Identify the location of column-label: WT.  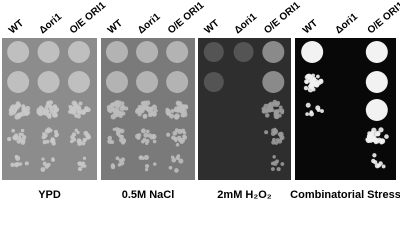
(16, 27).